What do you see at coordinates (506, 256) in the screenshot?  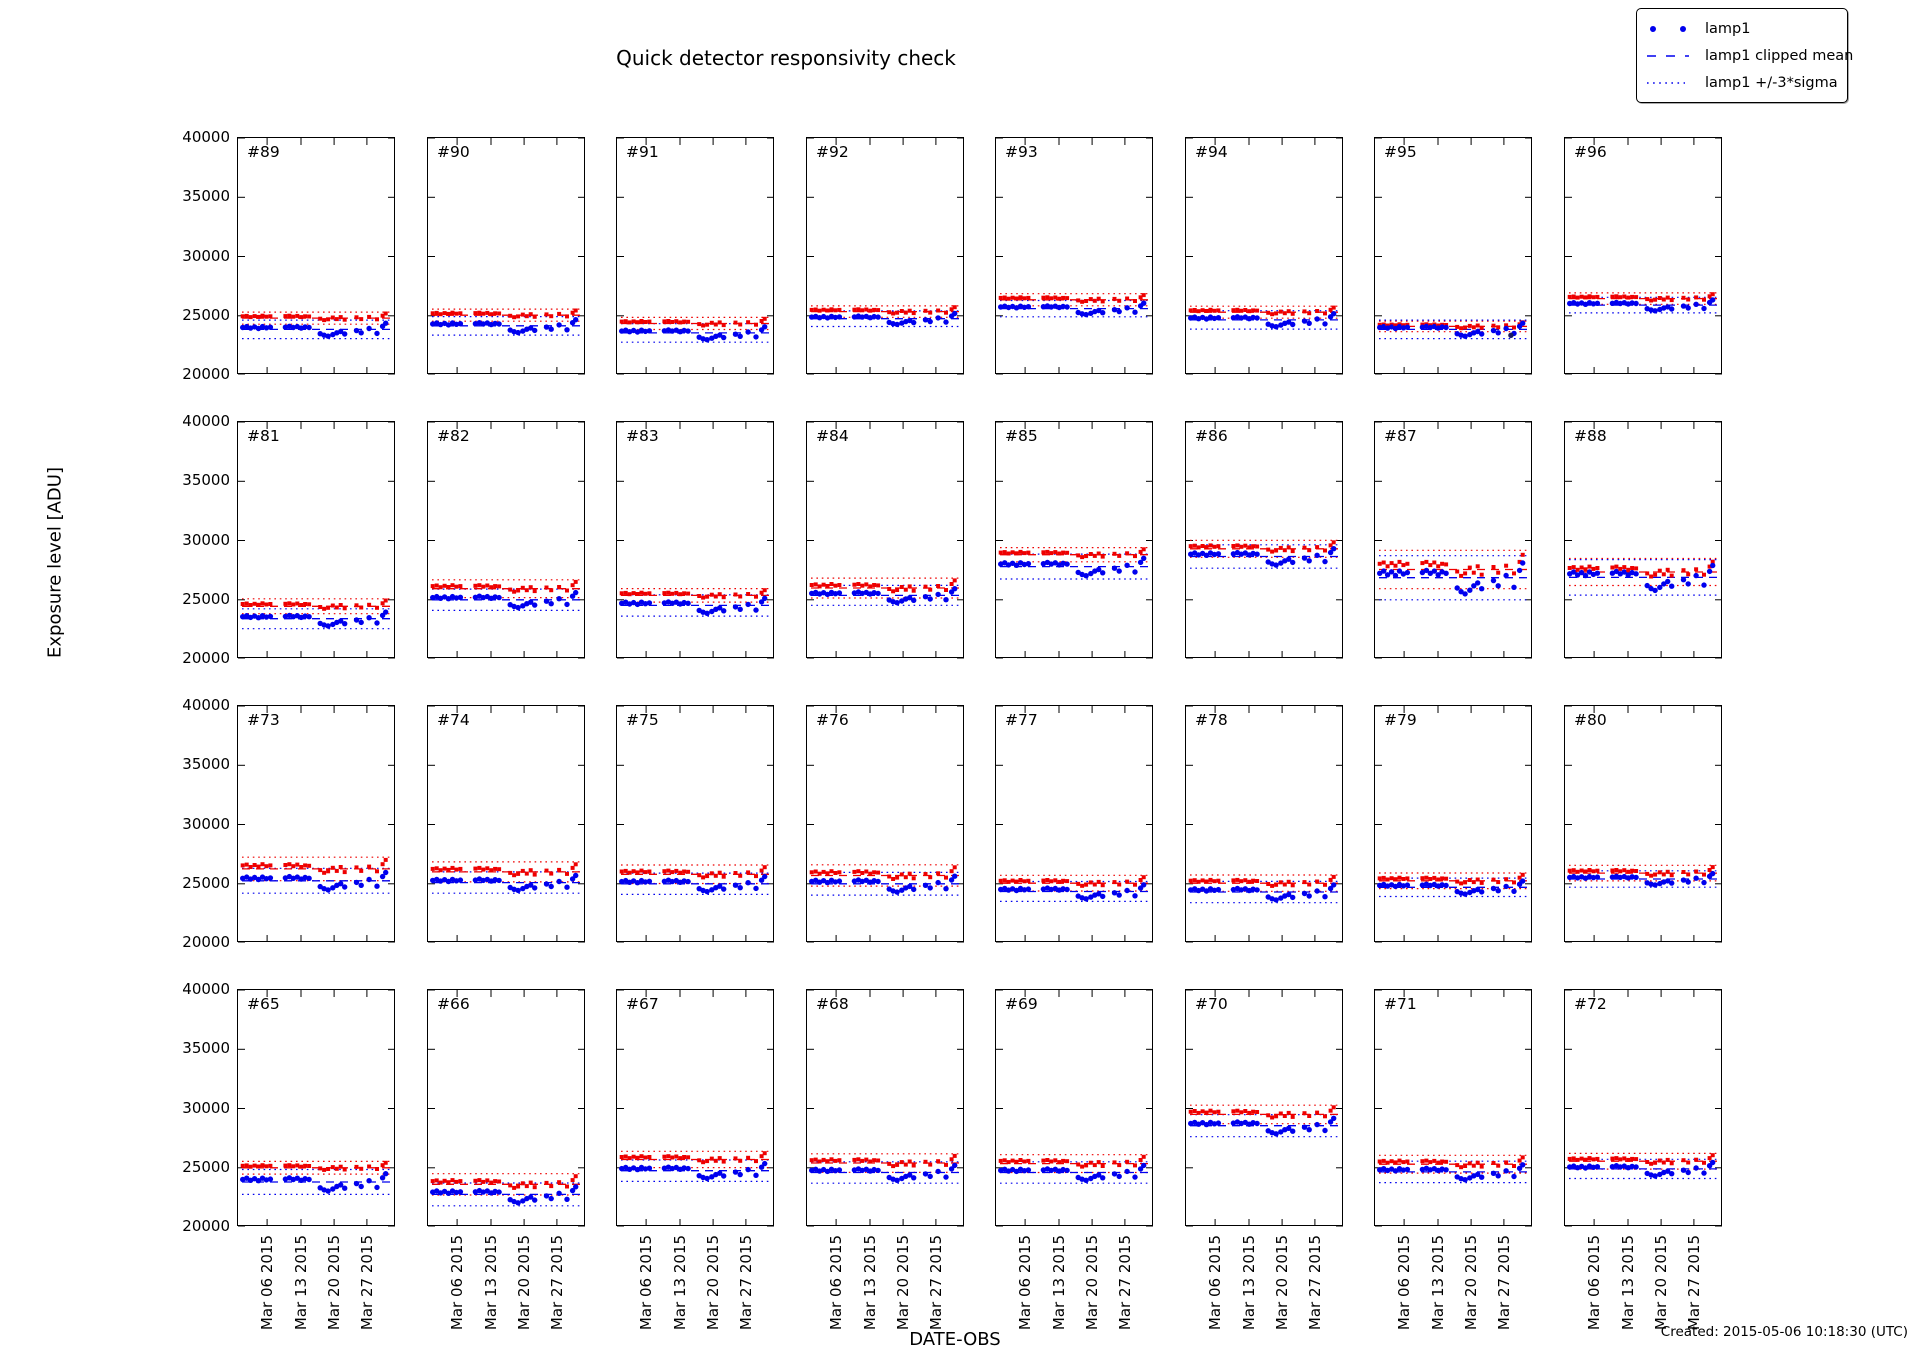 I see `subplot-90: #90` at bounding box center [506, 256].